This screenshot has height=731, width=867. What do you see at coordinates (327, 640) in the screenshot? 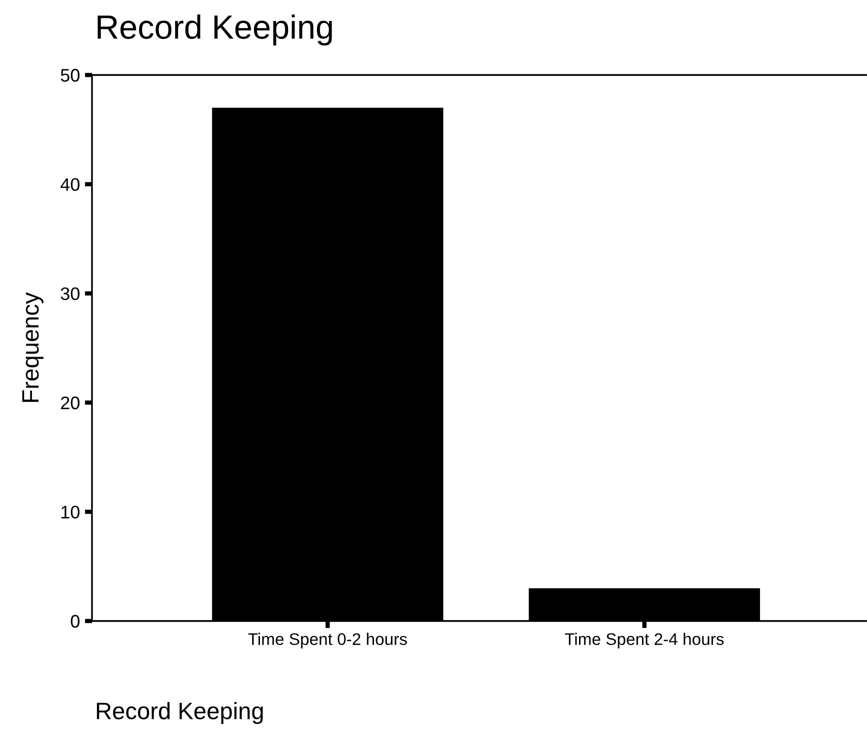
I see `x-tick-label: Time Spent 0-2 hours` at bounding box center [327, 640].